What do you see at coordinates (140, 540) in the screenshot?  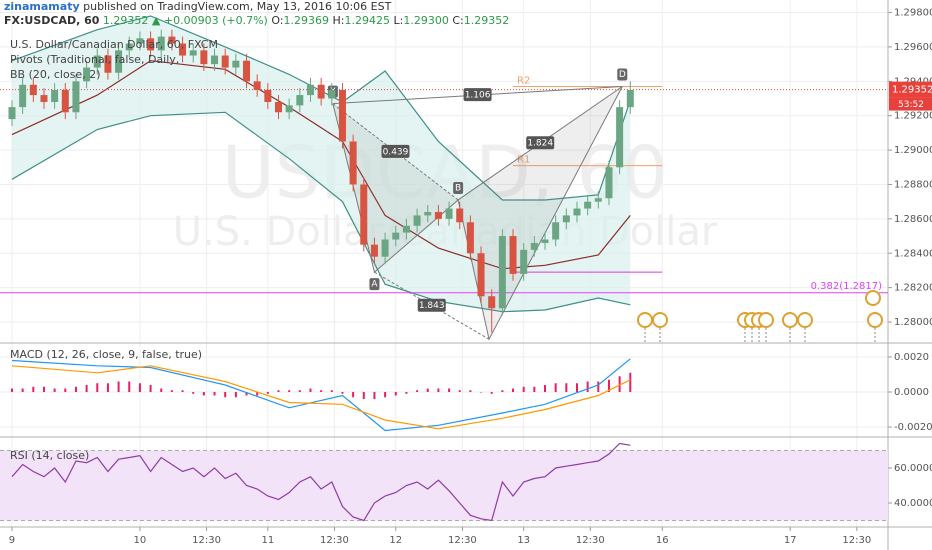 I see `x-tick-label: 10` at bounding box center [140, 540].